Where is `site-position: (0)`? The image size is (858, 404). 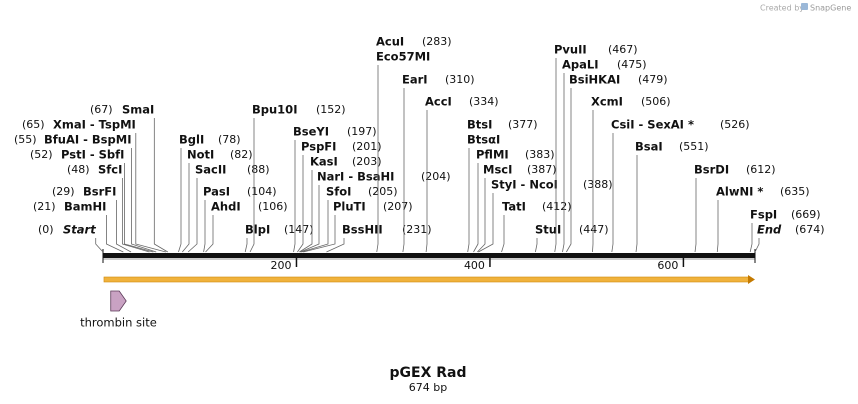
site-position: (0) is located at coordinates (46, 229).